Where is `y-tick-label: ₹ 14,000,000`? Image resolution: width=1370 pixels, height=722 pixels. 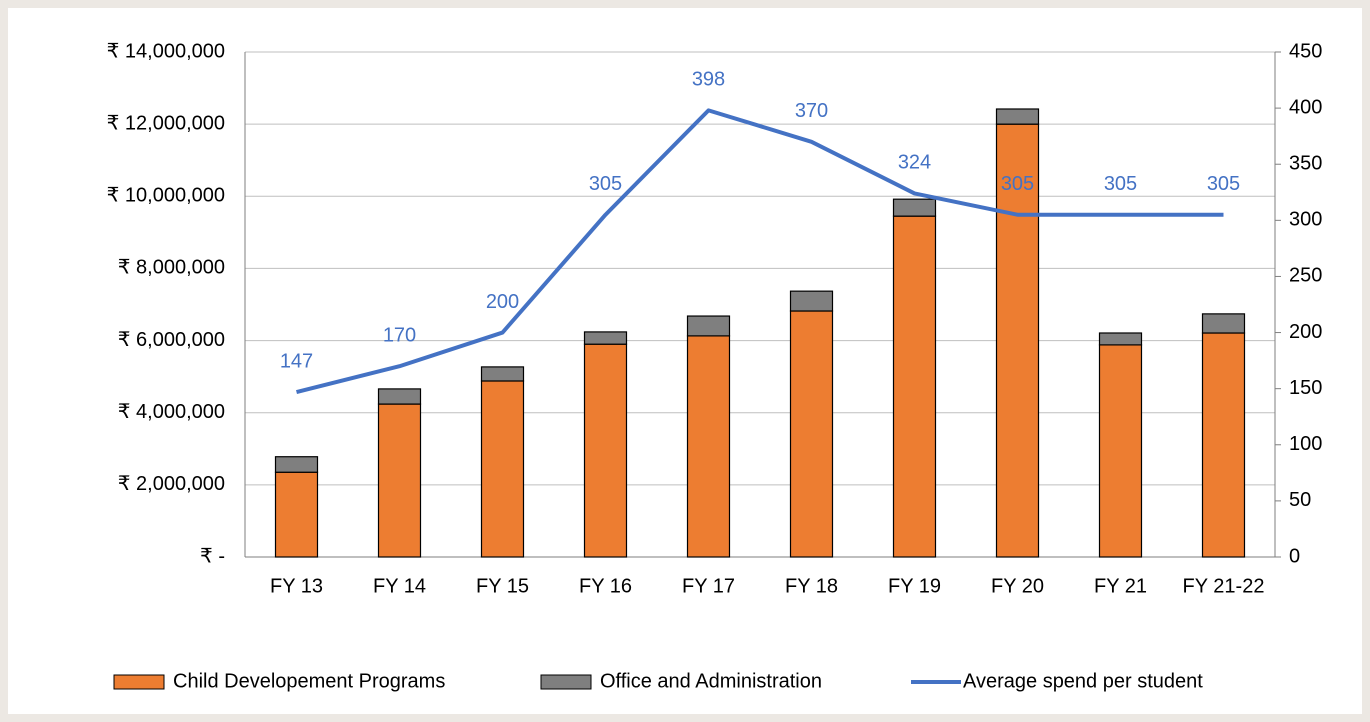
y-tick-label: ₹ 14,000,000 is located at coordinates (166, 51).